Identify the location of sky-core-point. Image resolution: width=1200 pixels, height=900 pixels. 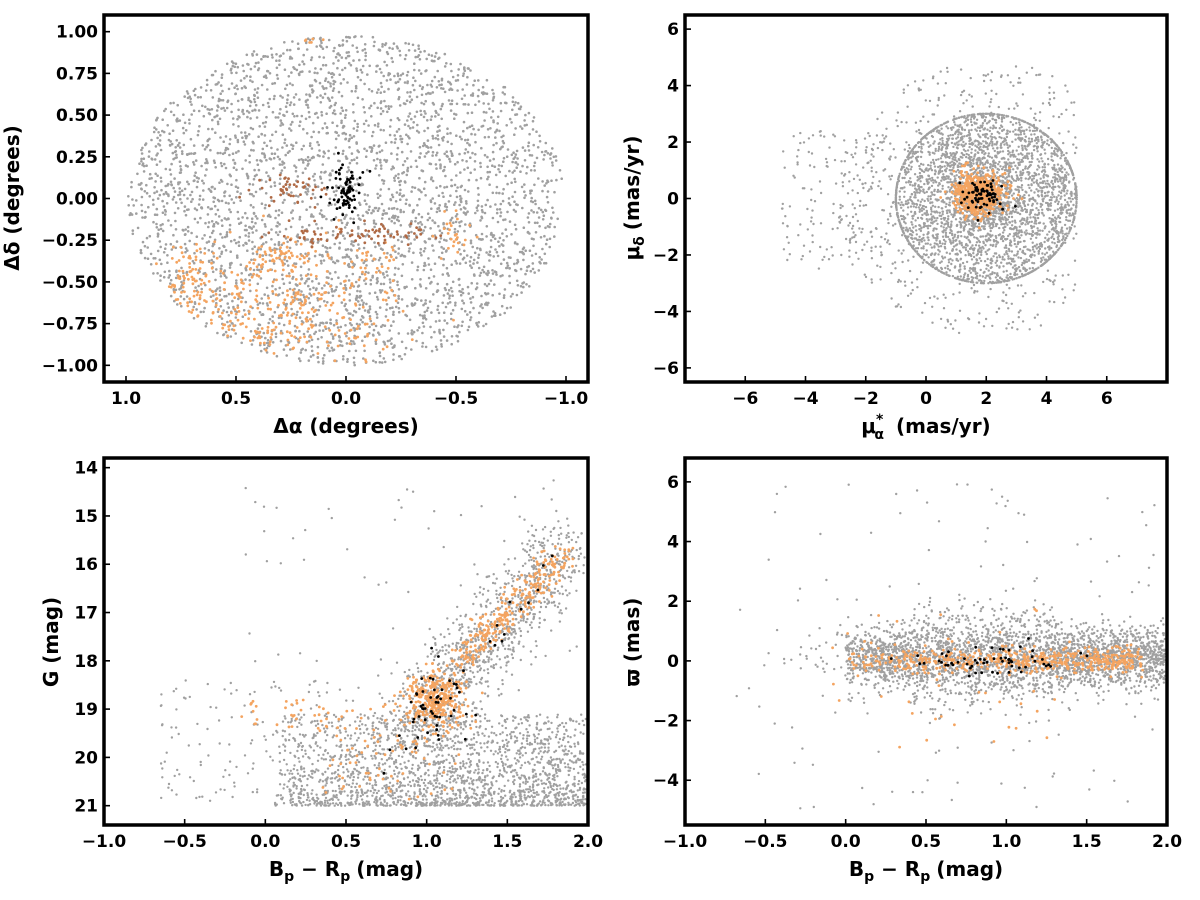
(351, 172).